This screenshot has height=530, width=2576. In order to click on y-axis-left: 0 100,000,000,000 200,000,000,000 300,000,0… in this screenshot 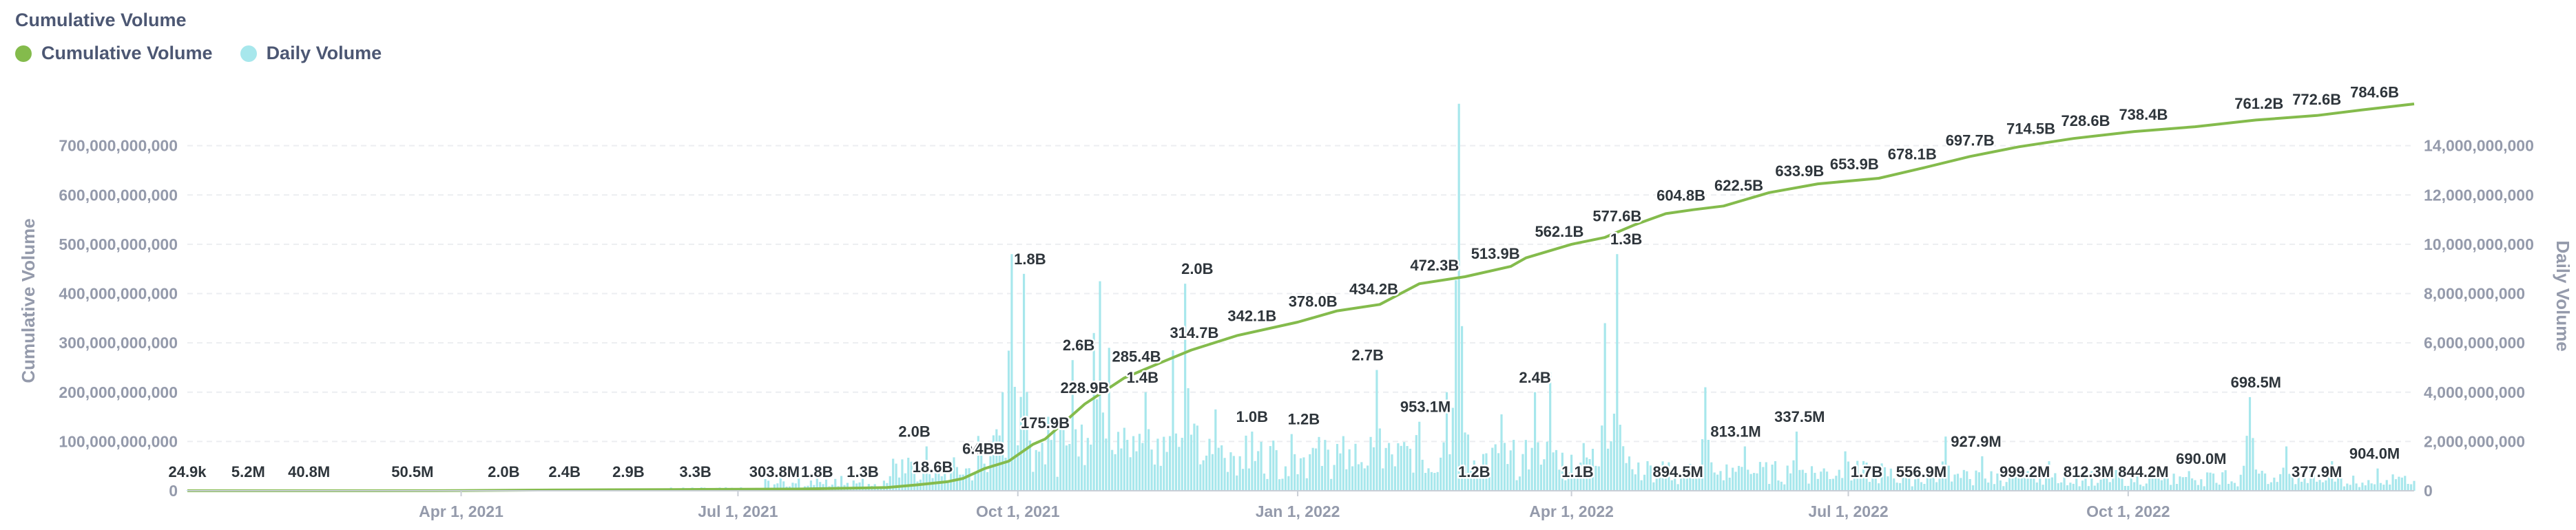, I will do `click(118, 318)`.